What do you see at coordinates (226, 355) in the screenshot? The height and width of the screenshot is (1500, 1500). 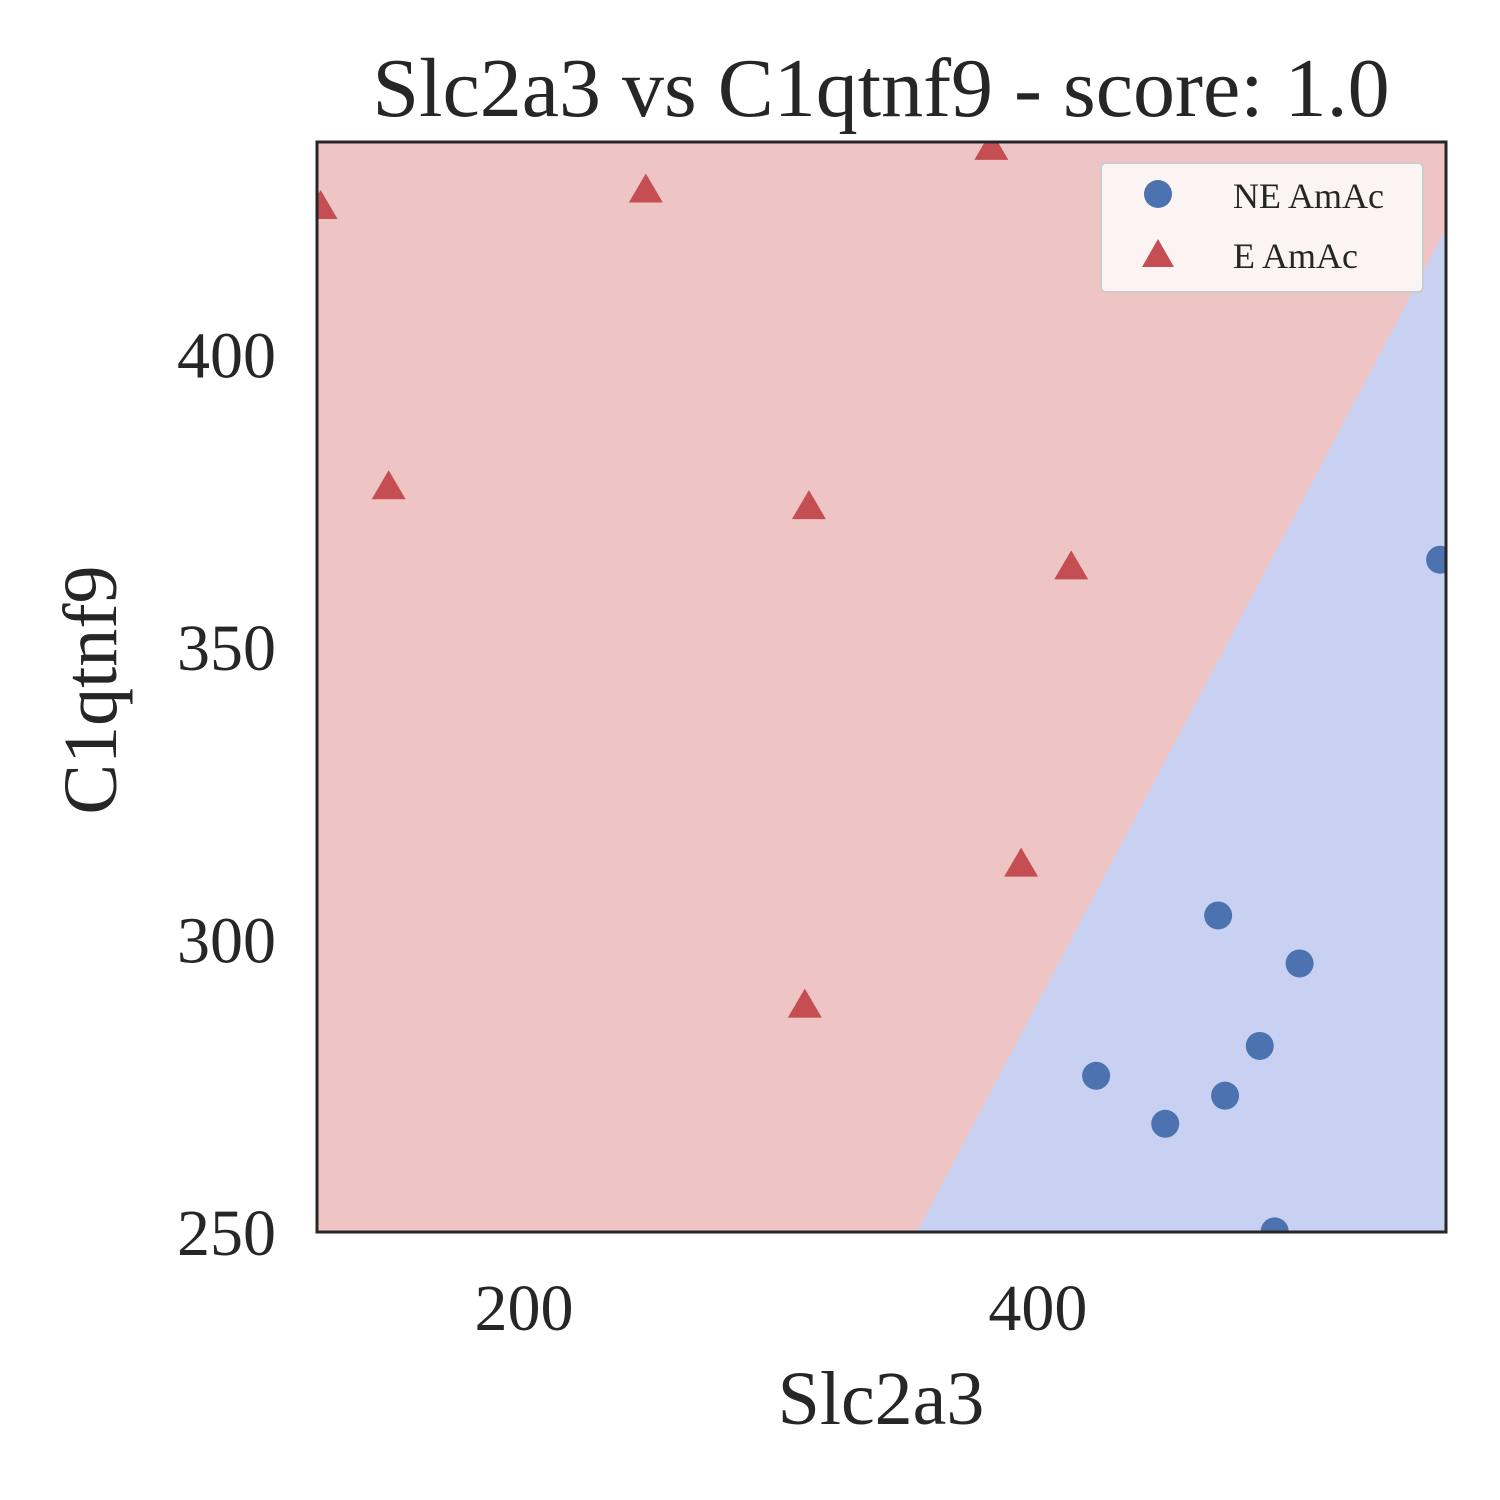 I see `y-tick-label: 400` at bounding box center [226, 355].